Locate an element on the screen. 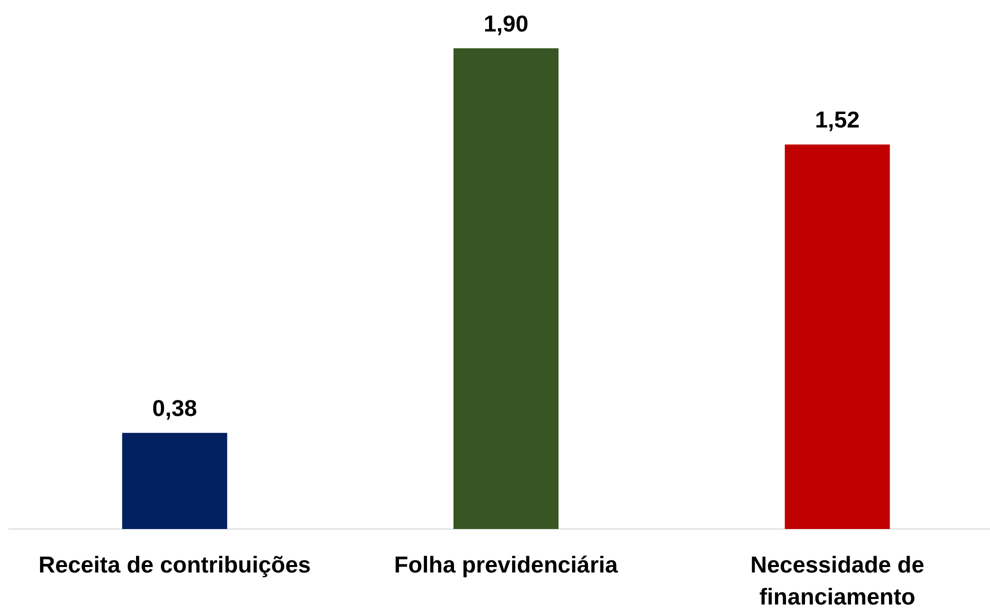  x-tick-label: Folha previdenciária is located at coordinates (506, 564).